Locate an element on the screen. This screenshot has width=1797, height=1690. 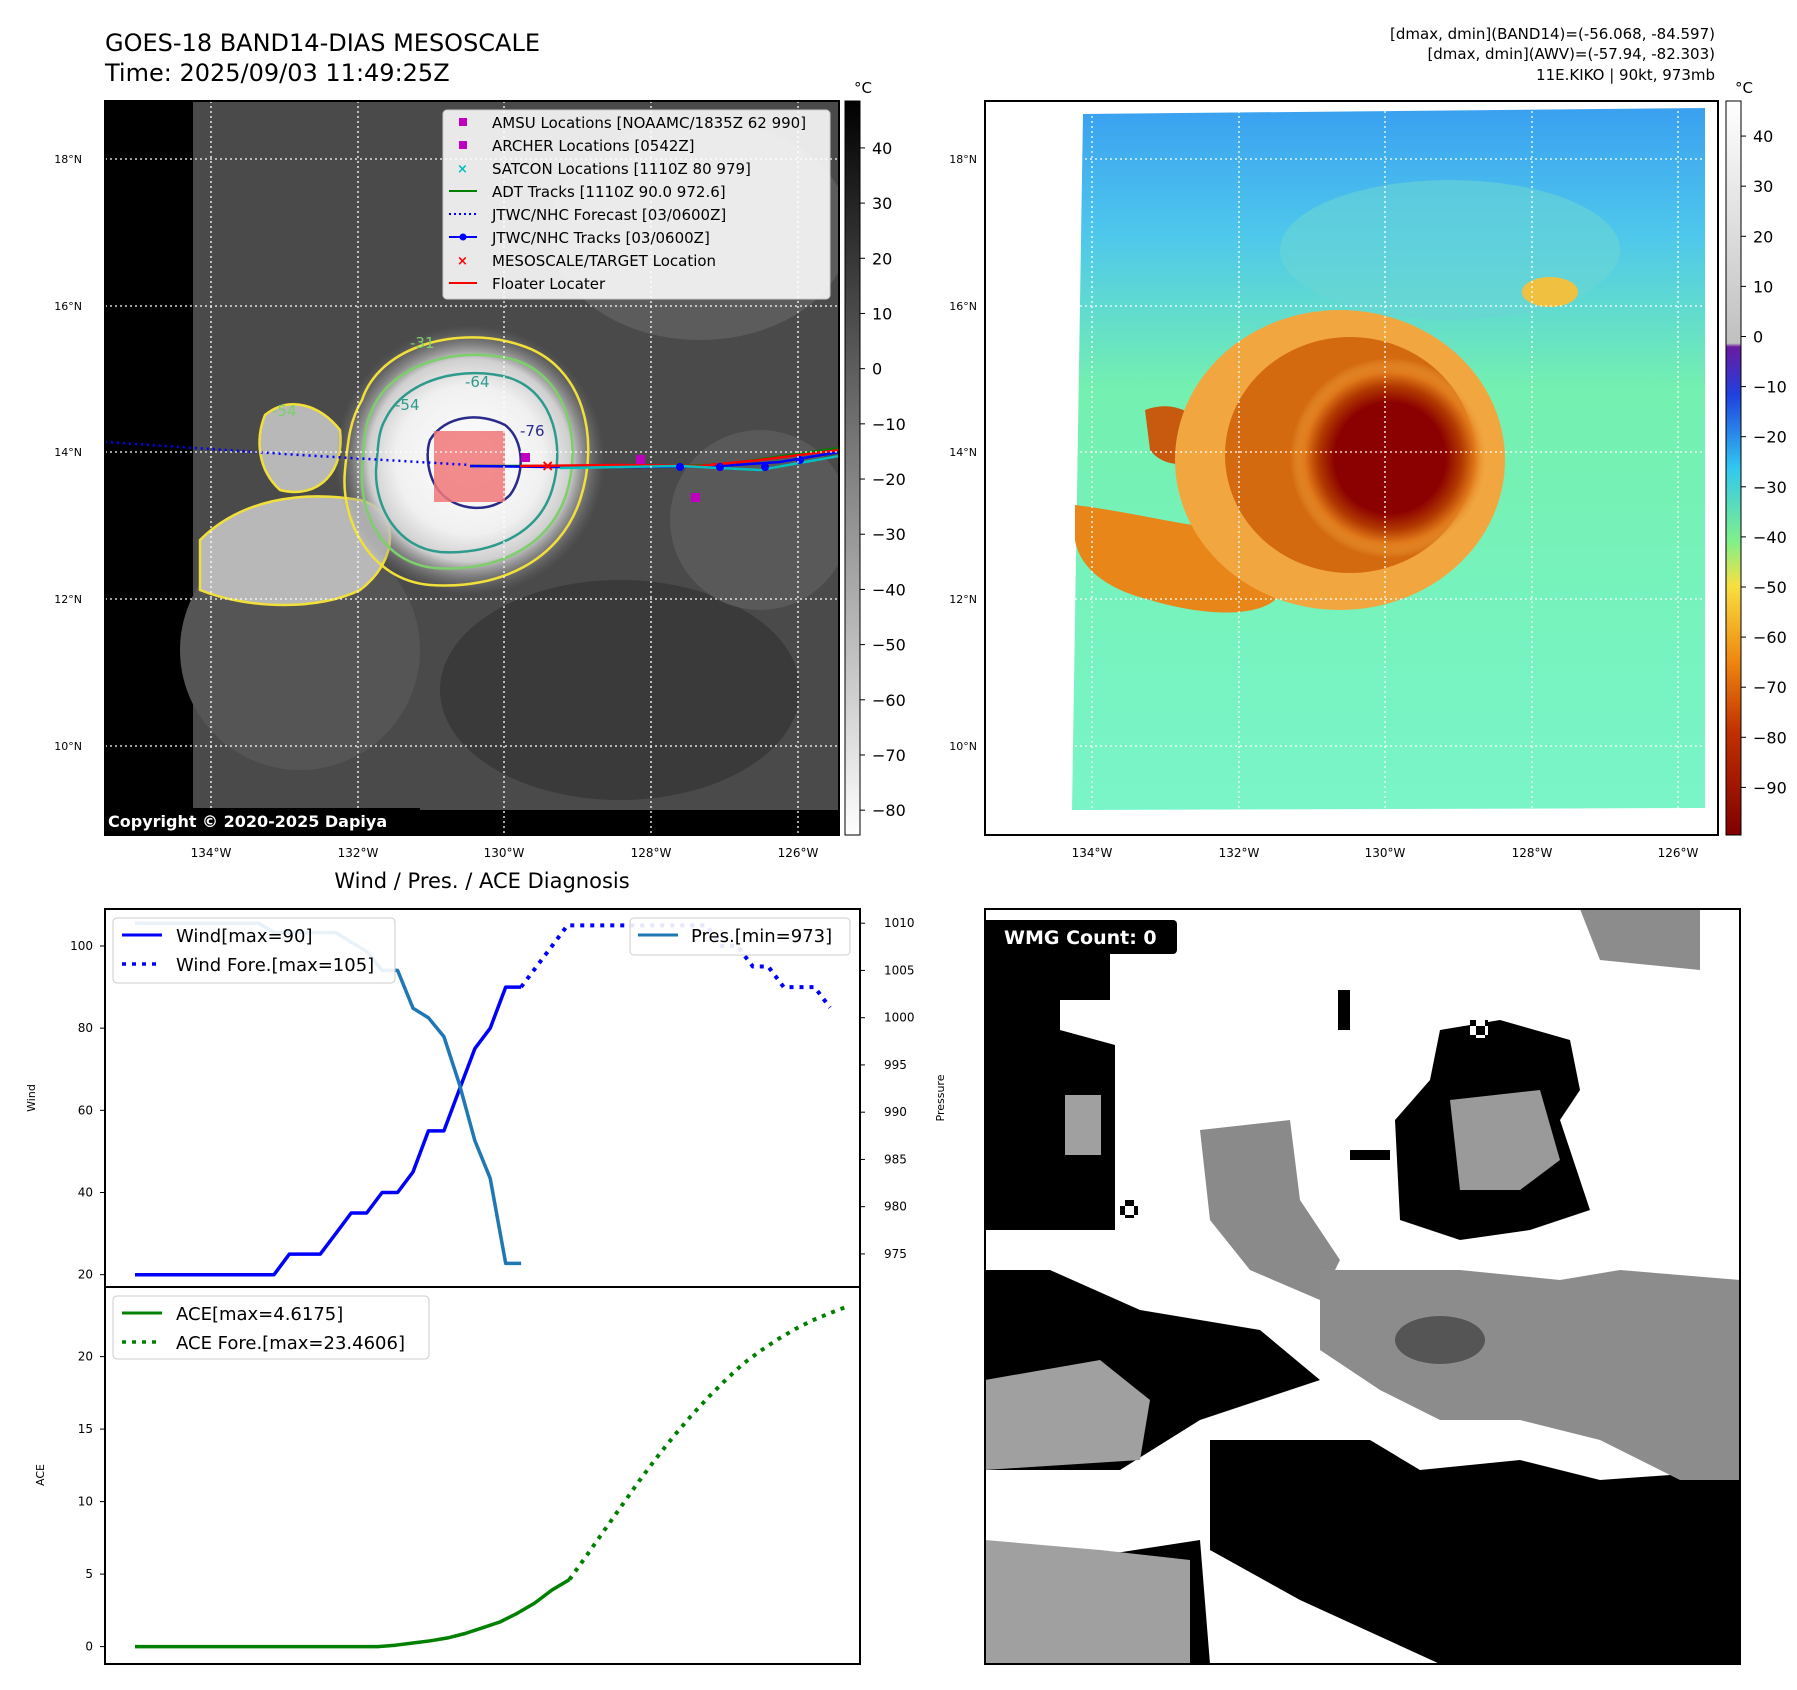
colorbar-tick-label: −40 is located at coordinates (889, 589).